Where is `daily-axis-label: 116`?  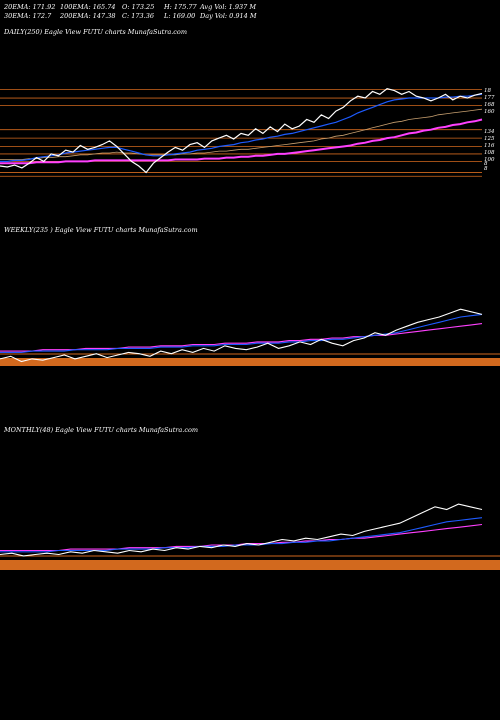 daily-axis-label: 116 is located at coordinates (489, 146).